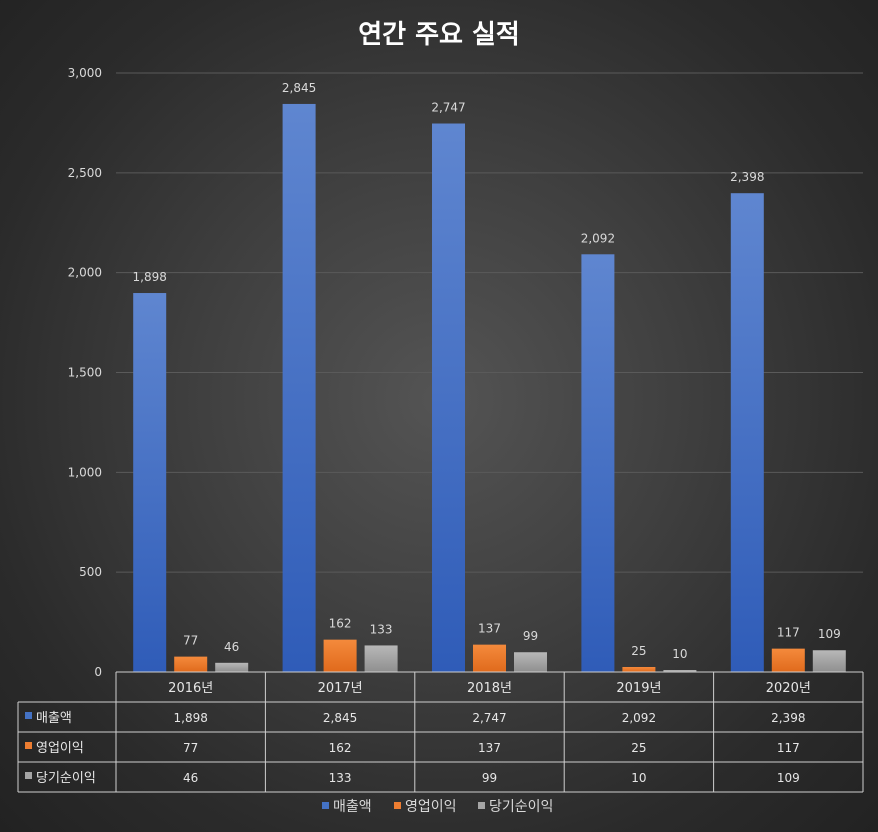 This screenshot has width=878, height=832. I want to click on legend-label: 매출액, so click(352, 807).